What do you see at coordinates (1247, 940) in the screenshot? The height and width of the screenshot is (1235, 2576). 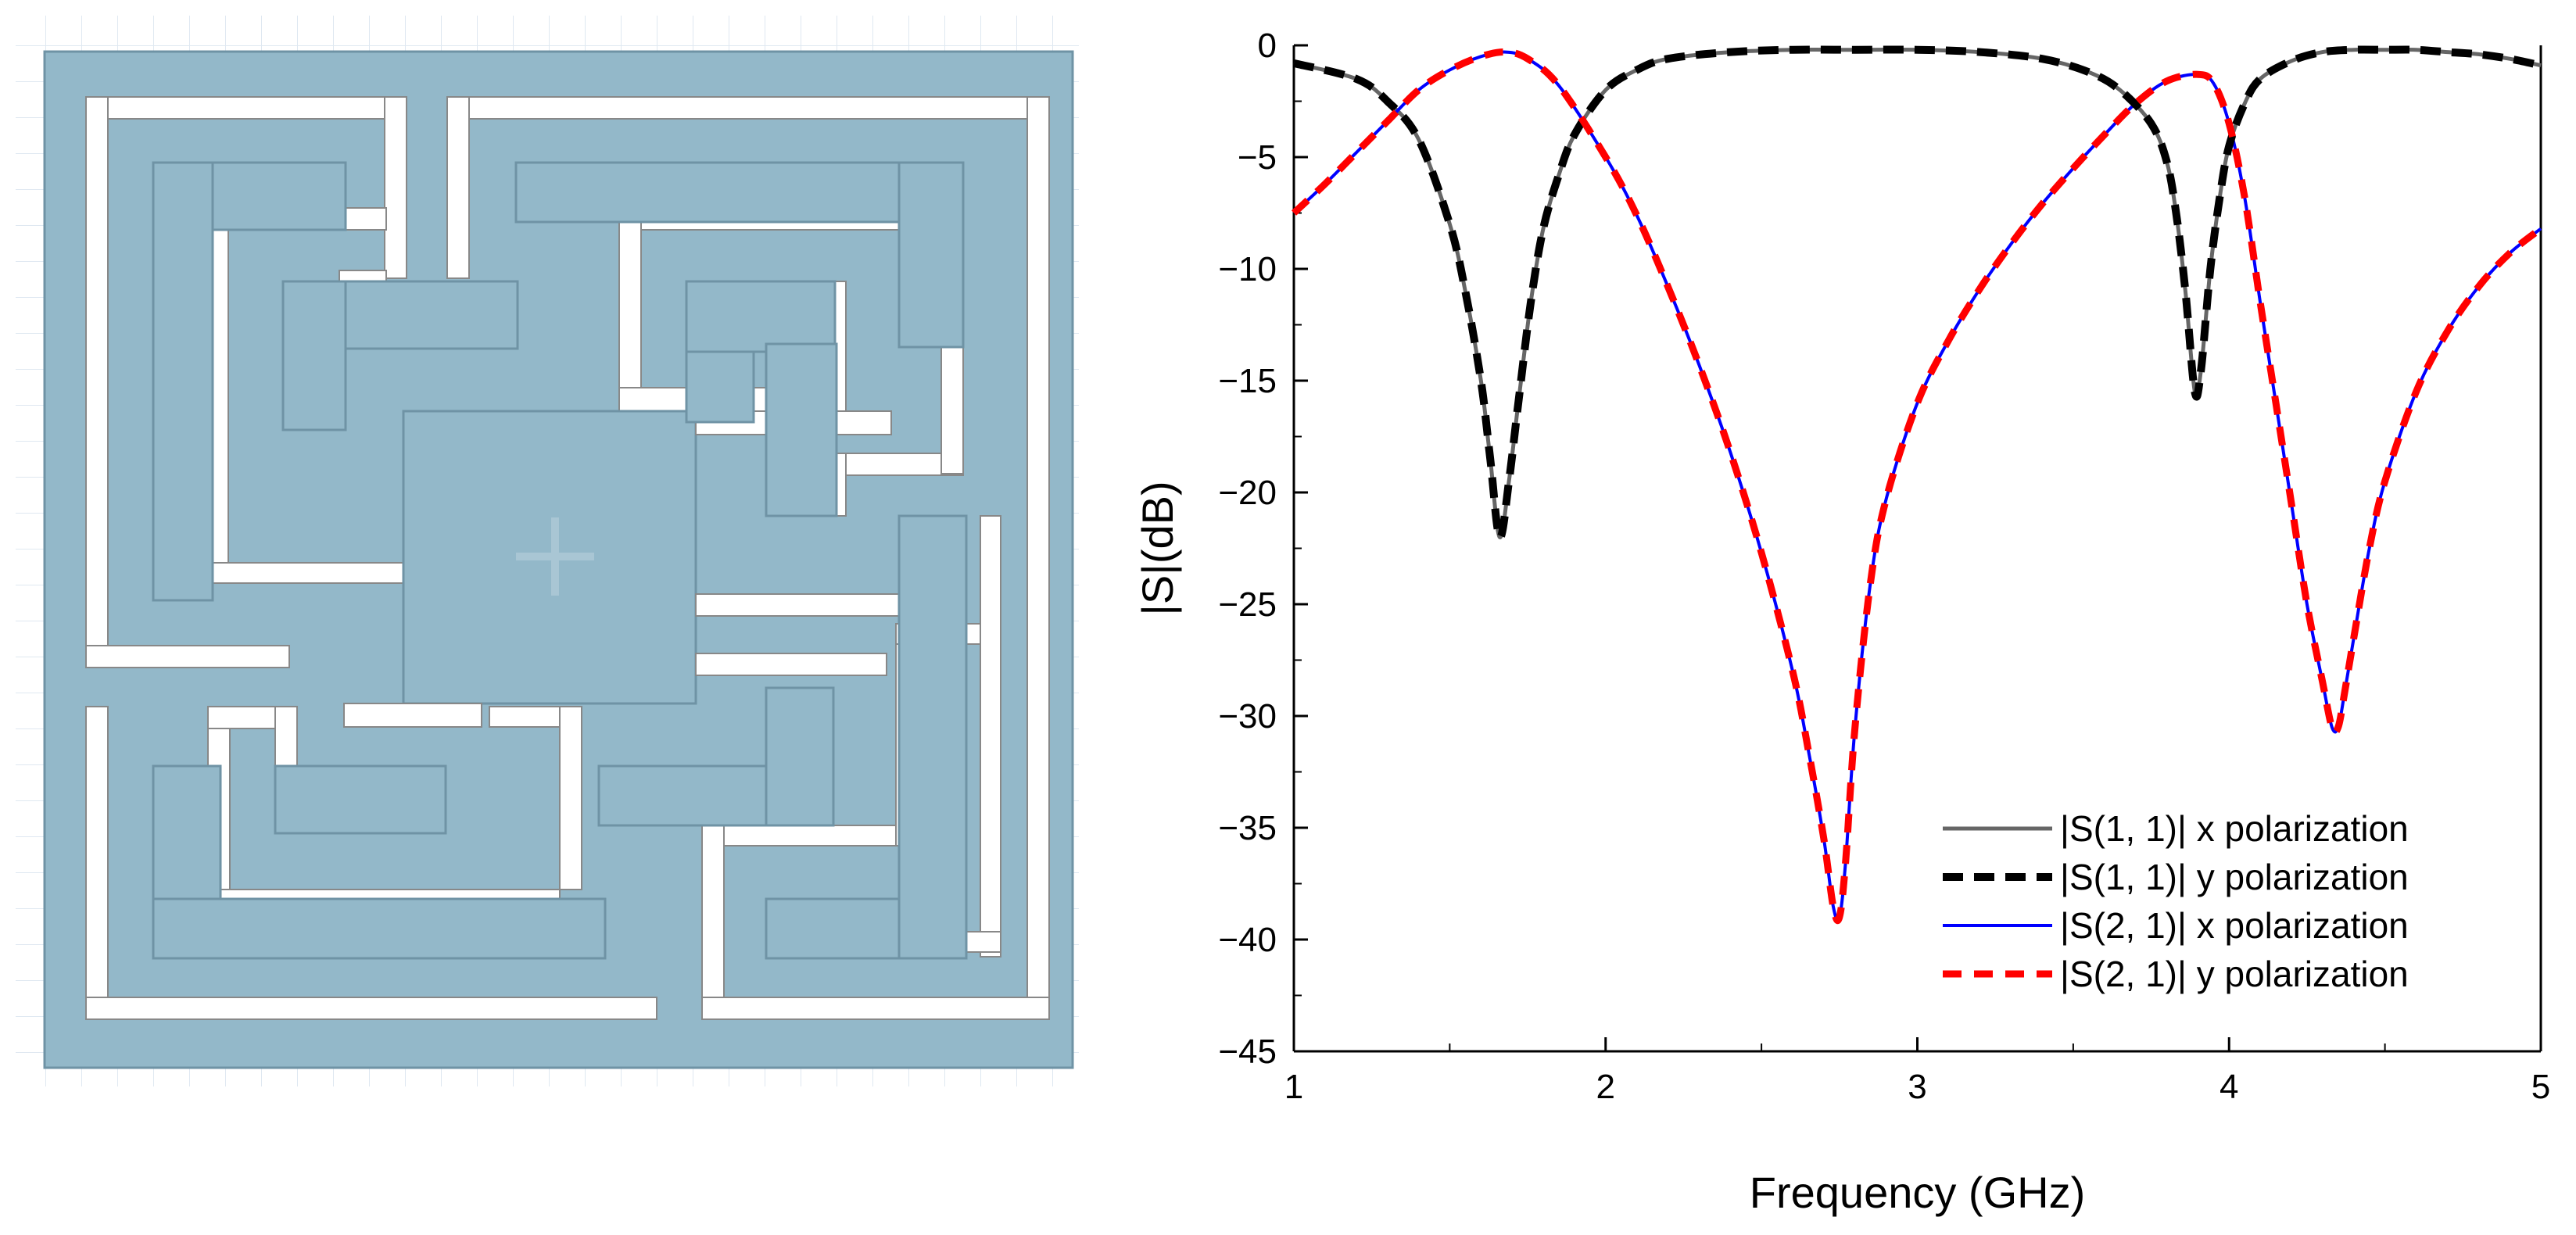 I see `y-tick-label: −40` at bounding box center [1247, 940].